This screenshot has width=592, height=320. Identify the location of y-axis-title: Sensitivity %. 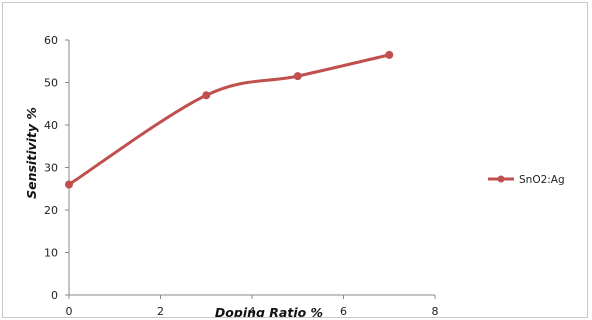
(31, 153).